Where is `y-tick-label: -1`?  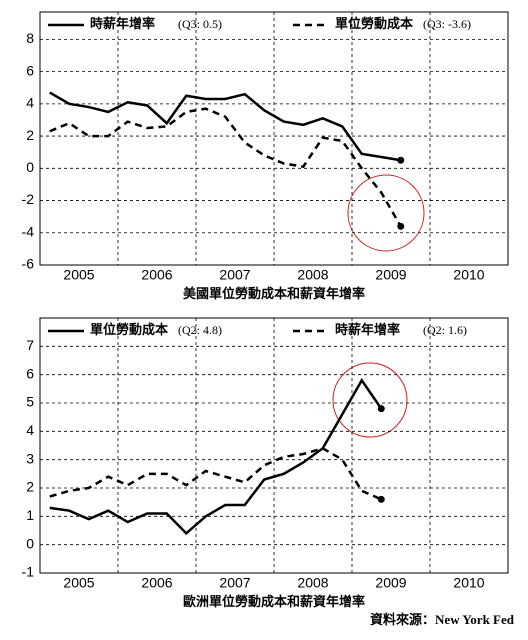 y-tick-label: -1 is located at coordinates (28, 572).